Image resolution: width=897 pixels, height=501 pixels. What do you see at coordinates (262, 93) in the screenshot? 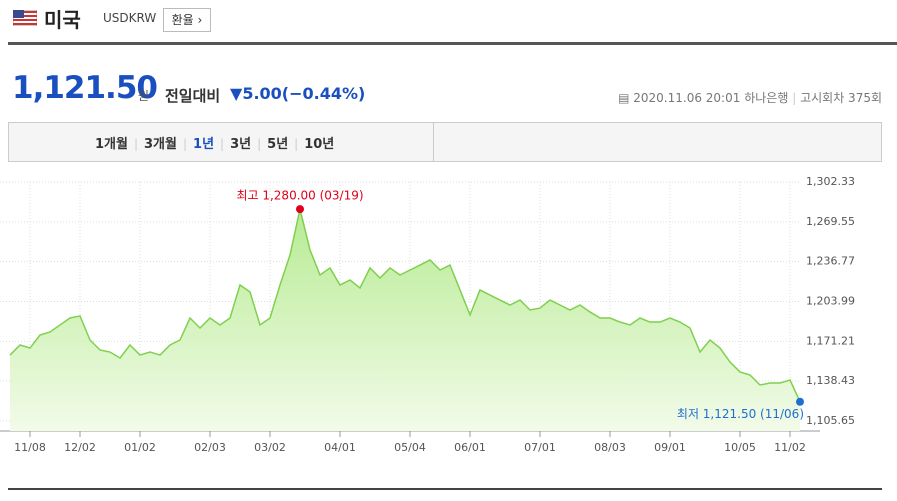
I see `change-value: 5.00` at bounding box center [262, 93].